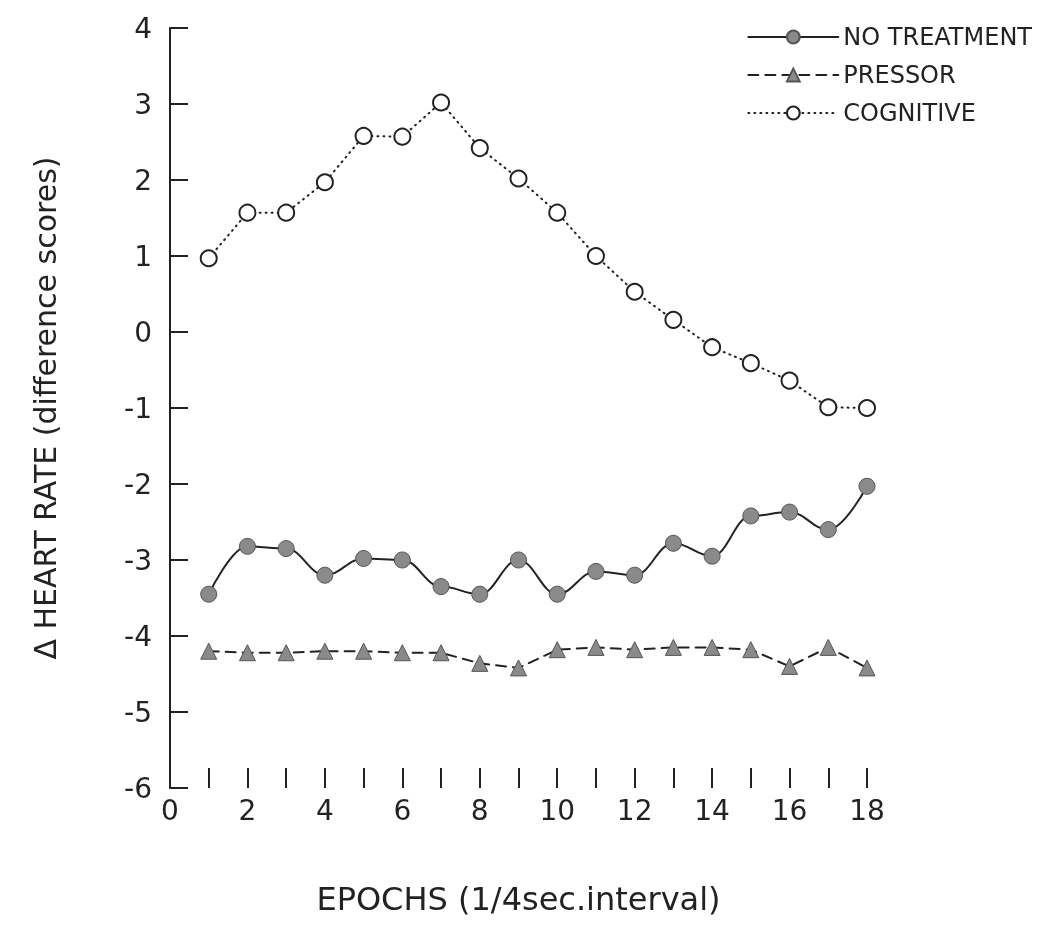 The height and width of the screenshot is (930, 1047). Describe the element at coordinates (938, 37) in the screenshot. I see `legend-label: NO TREATMENT` at that location.